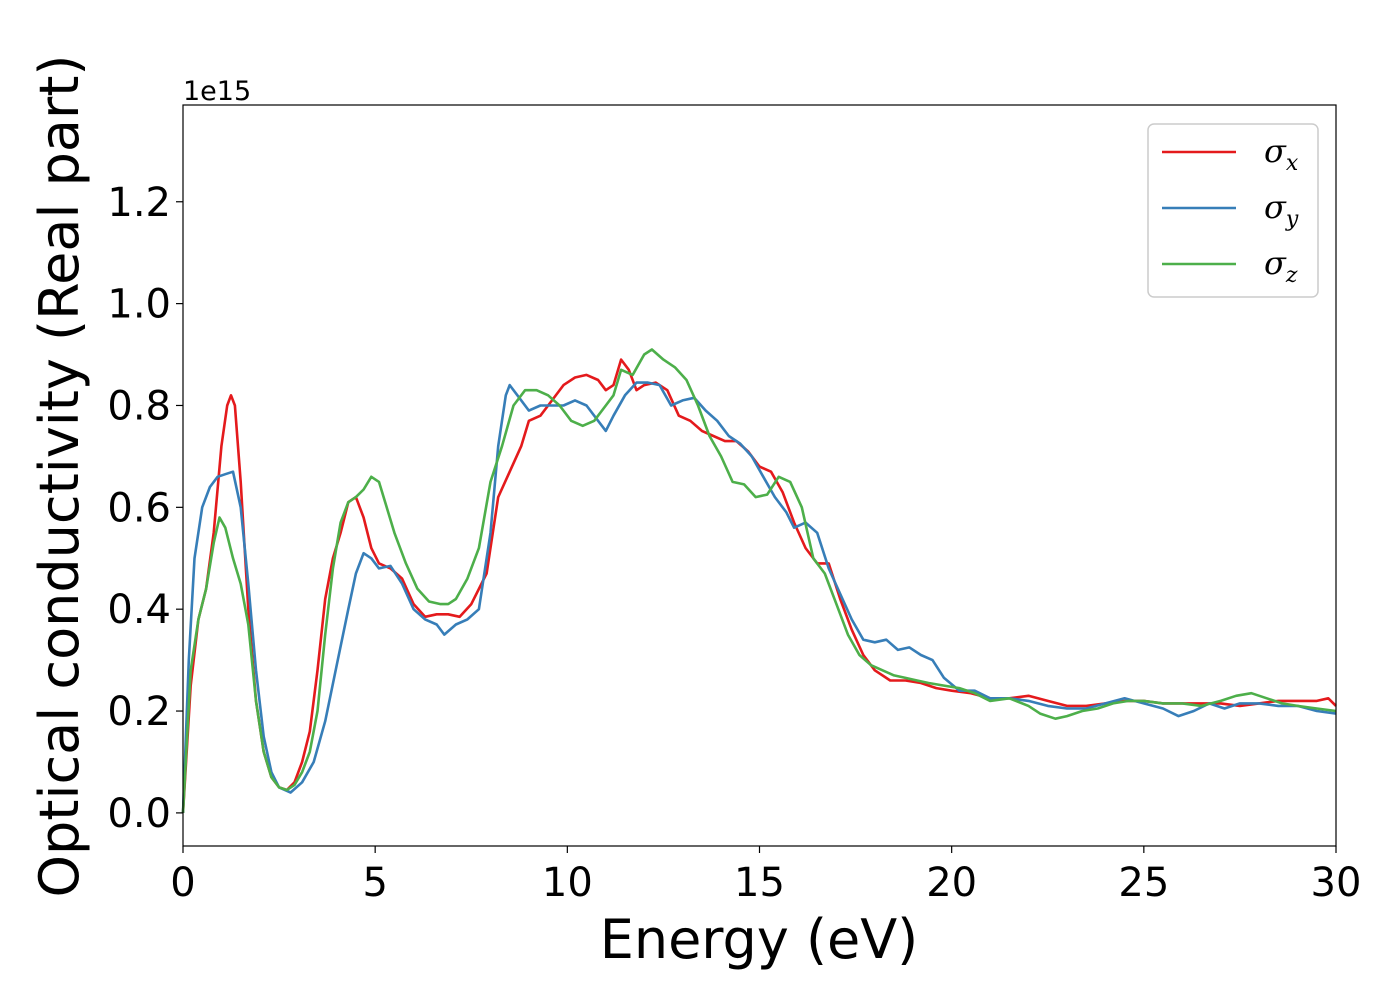 This screenshot has width=1400, height=1000. Describe the element at coordinates (1233, 210) in the screenshot. I see `legend-box` at that location.